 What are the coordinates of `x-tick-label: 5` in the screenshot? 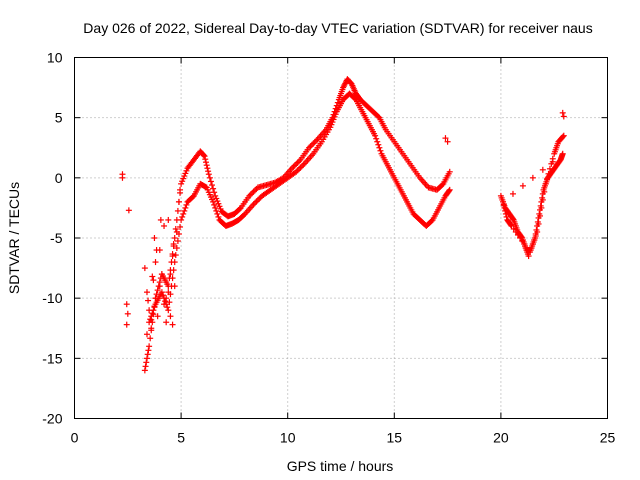 It's located at (181, 438).